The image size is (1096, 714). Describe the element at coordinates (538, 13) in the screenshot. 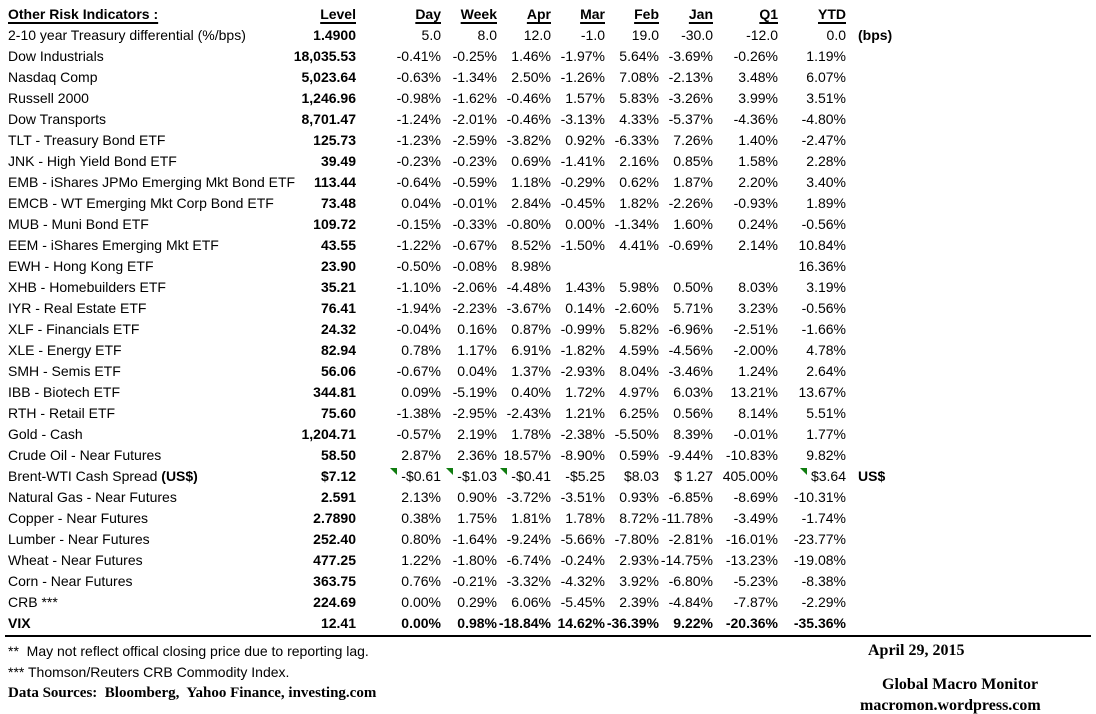

I see `column-header-apr: Apr` at that location.